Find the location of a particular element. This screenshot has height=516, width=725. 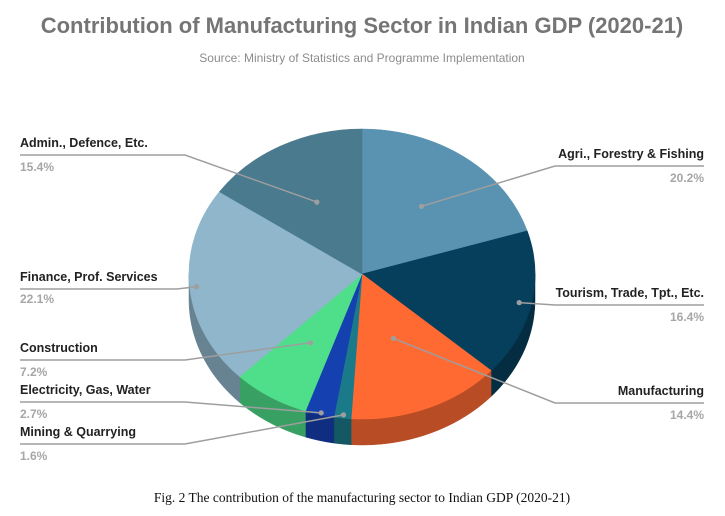

leader-line-manufacturing is located at coordinates (548, 370).